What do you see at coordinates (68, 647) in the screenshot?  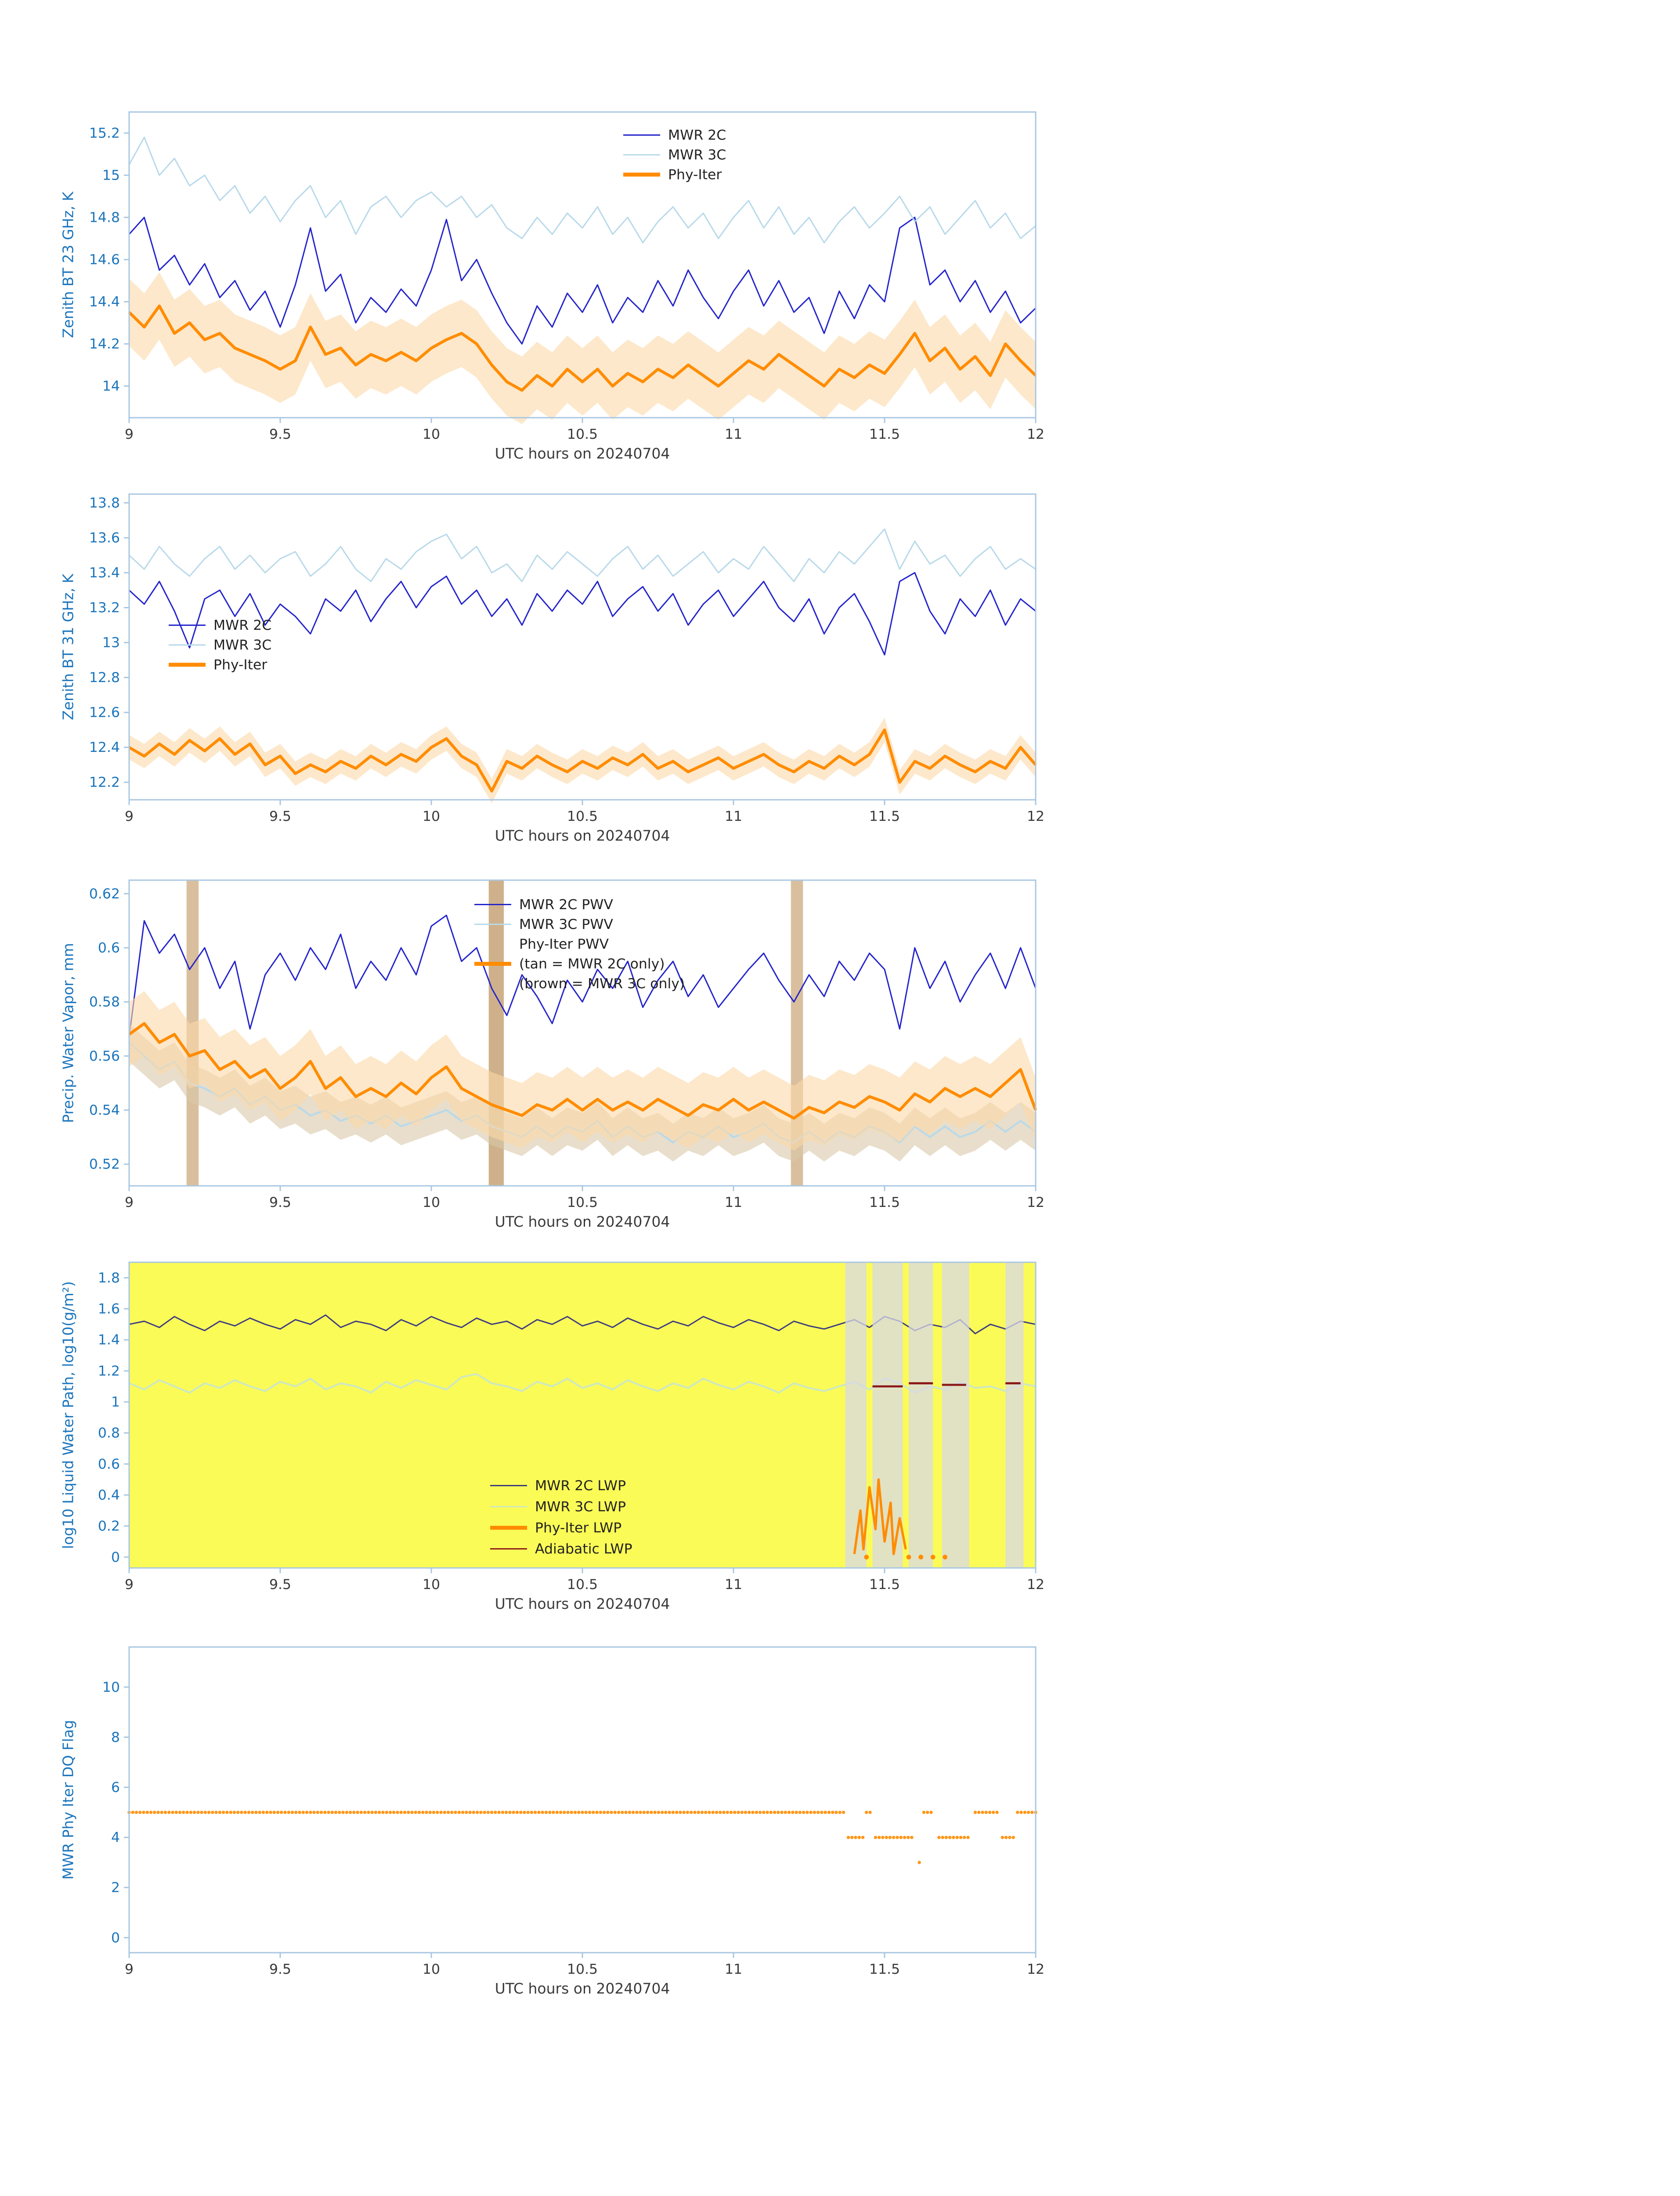 I see `y-axis-label-bt31: Zenith BT 31 GHz, K` at bounding box center [68, 647].